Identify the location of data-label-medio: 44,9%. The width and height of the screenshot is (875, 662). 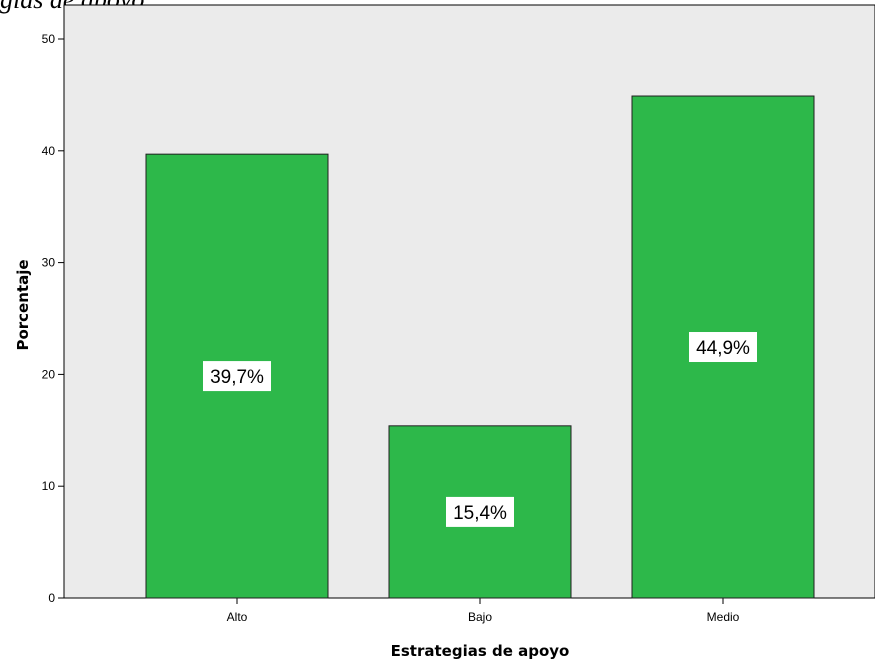
(723, 348).